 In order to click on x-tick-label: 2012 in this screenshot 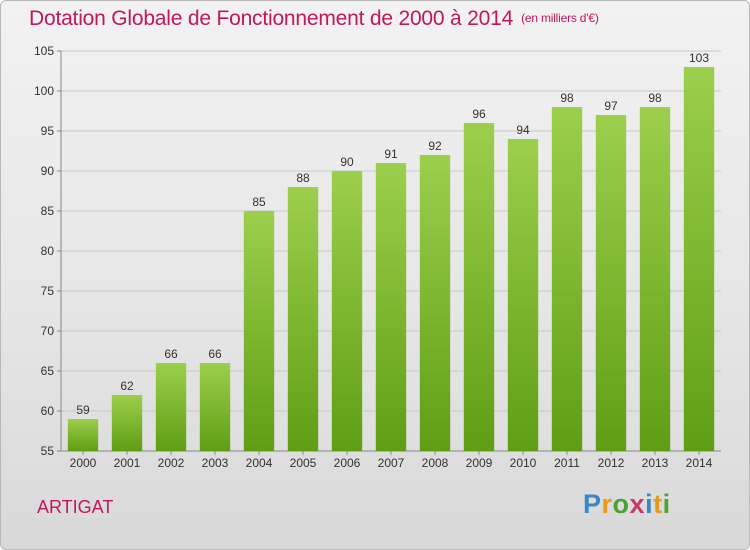, I will do `click(611, 463)`.